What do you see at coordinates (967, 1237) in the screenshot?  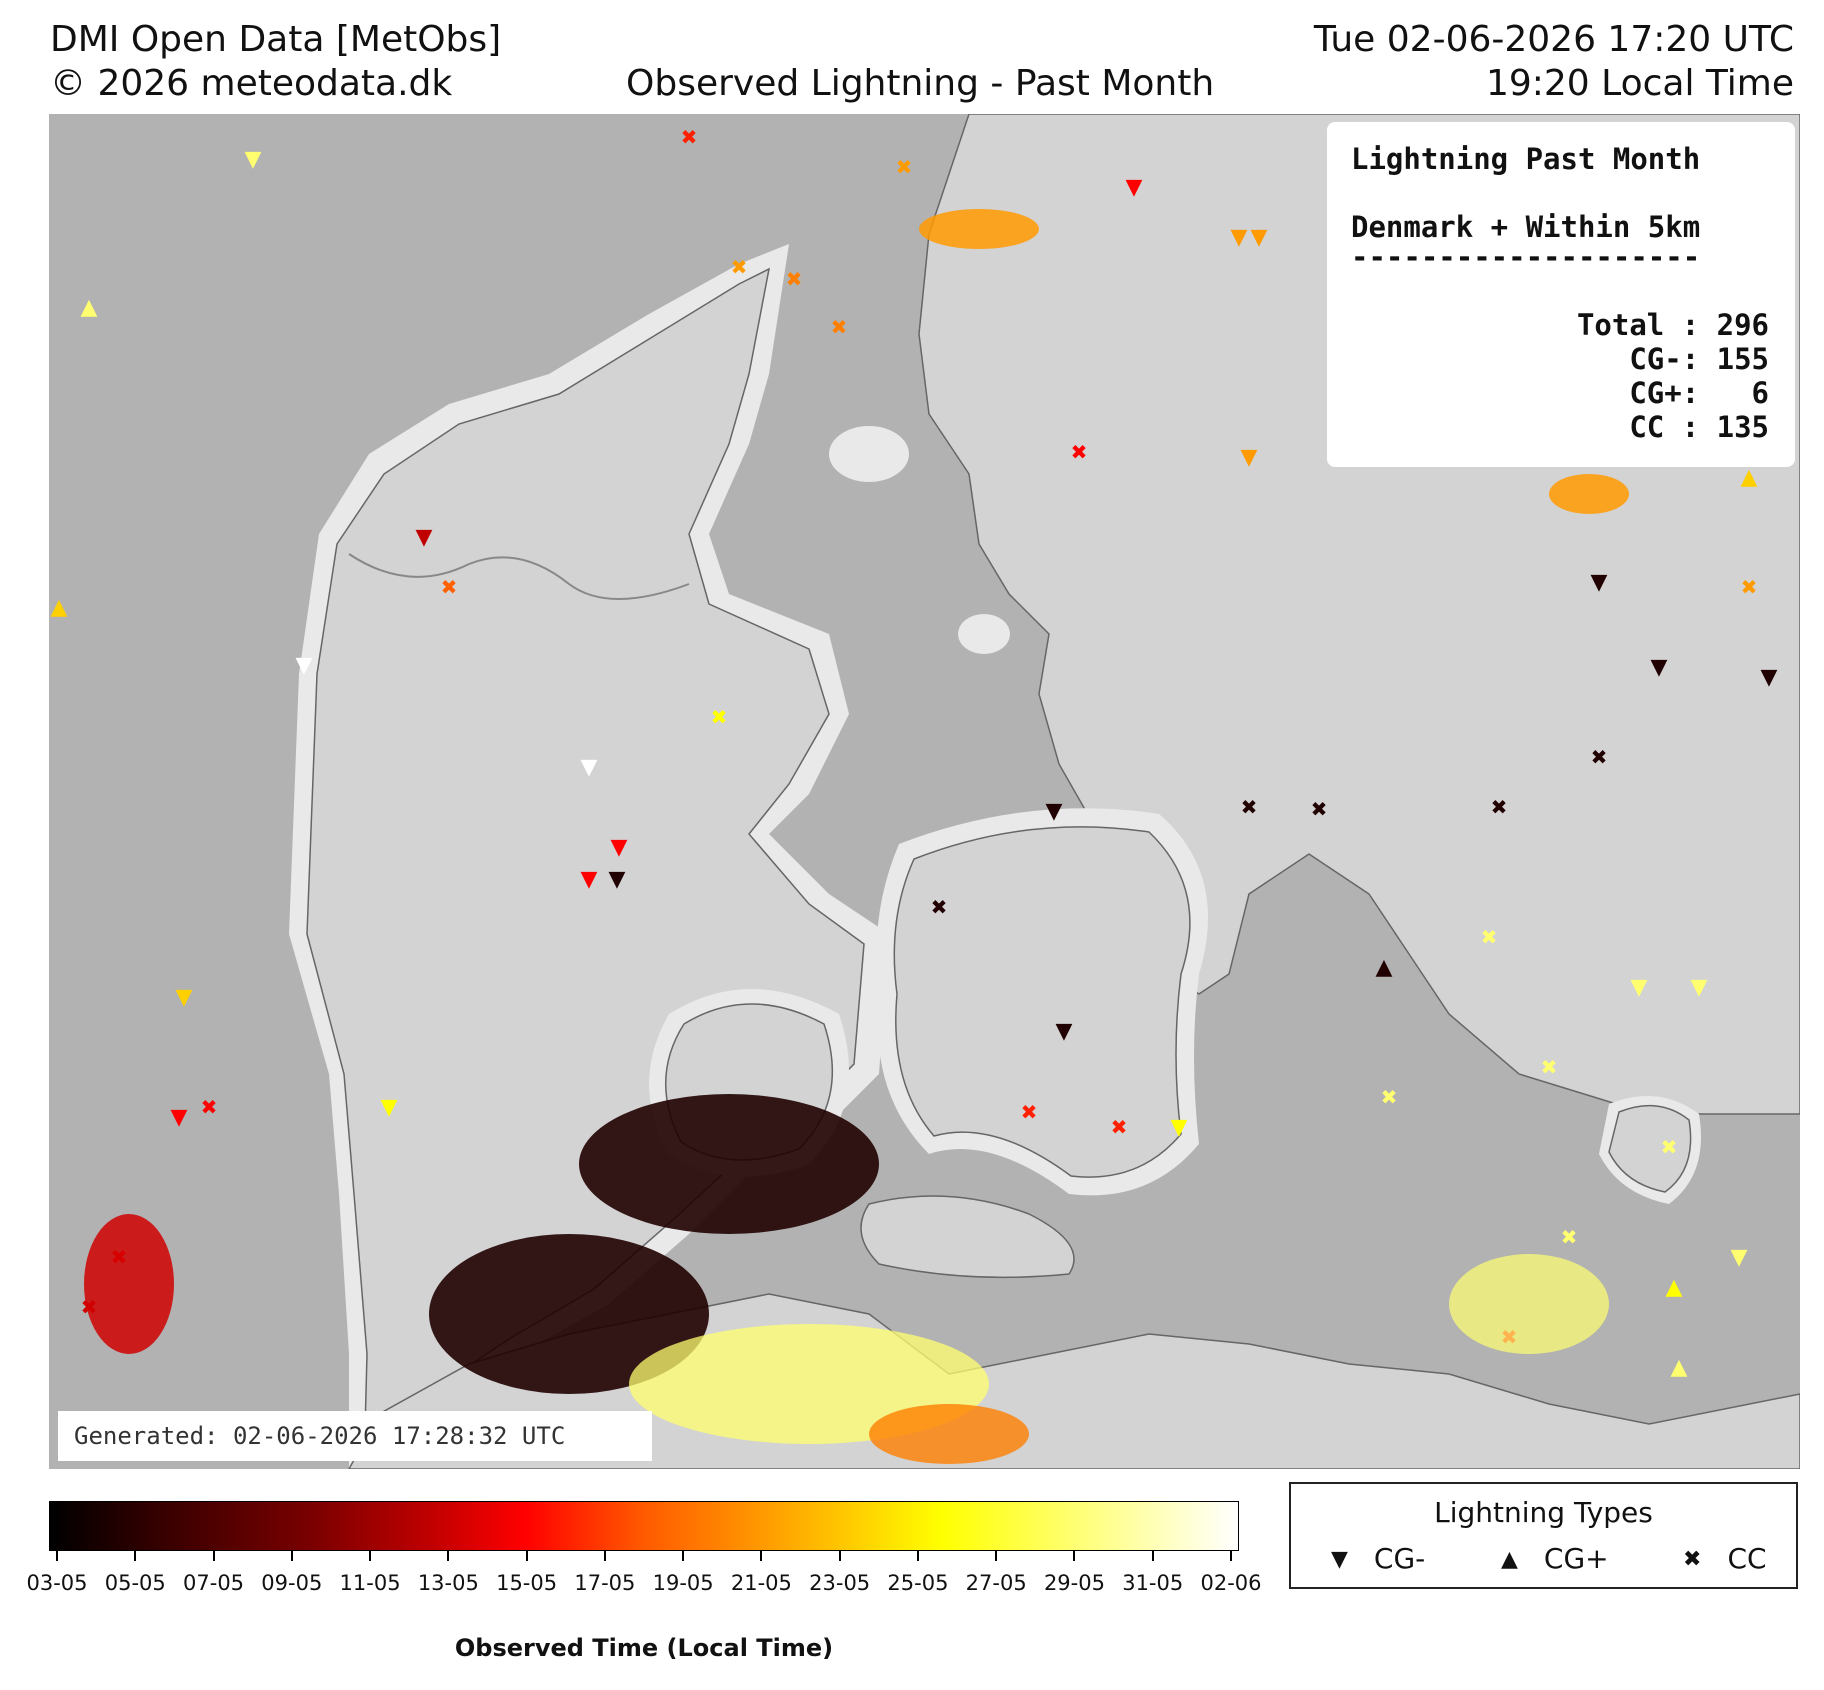 I see `lolland-falster` at bounding box center [967, 1237].